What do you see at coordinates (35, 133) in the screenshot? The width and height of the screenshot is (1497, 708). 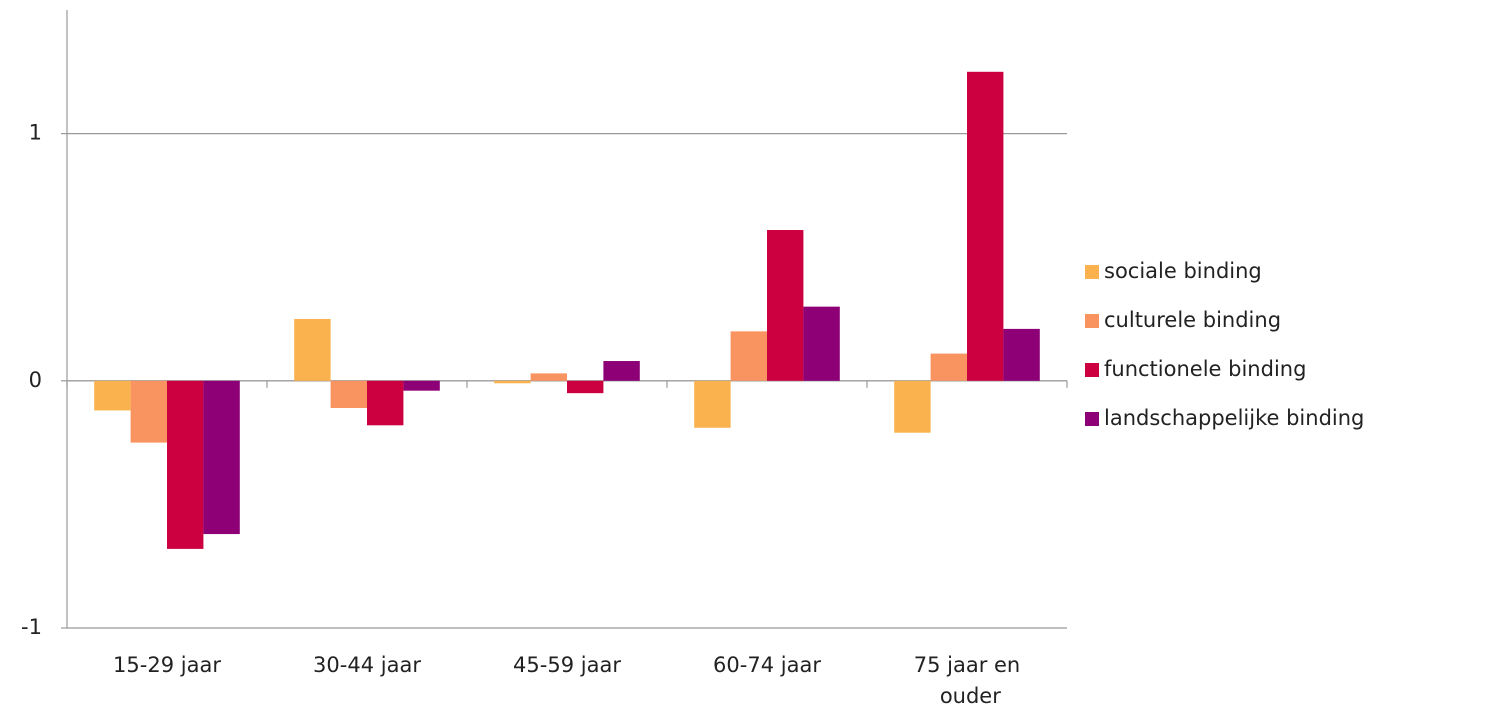 I see `y-tick-label: 1` at bounding box center [35, 133].